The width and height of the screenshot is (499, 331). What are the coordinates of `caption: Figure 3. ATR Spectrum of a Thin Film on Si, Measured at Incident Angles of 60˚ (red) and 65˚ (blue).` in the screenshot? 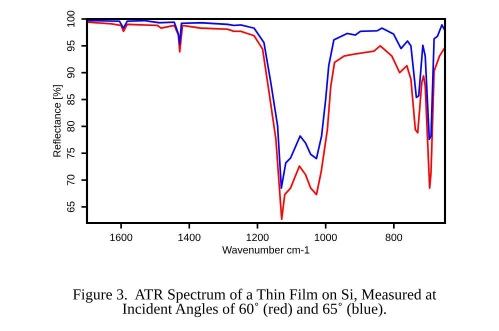 It's located at (254, 303).